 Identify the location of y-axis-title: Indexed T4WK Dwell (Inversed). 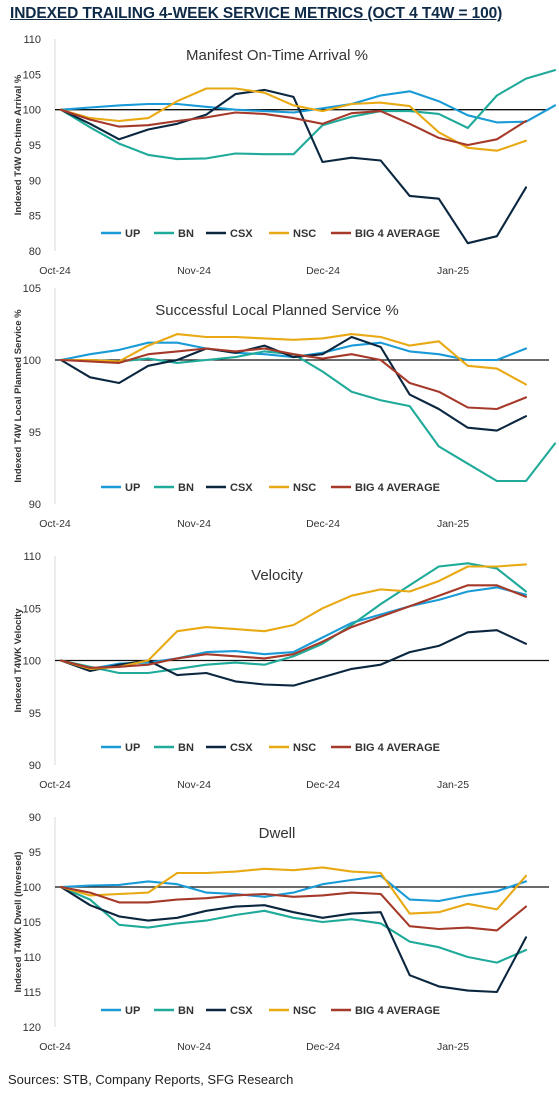
(18, 922).